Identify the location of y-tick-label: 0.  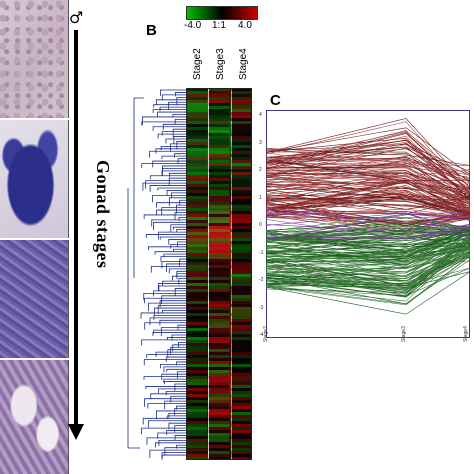
(260, 225).